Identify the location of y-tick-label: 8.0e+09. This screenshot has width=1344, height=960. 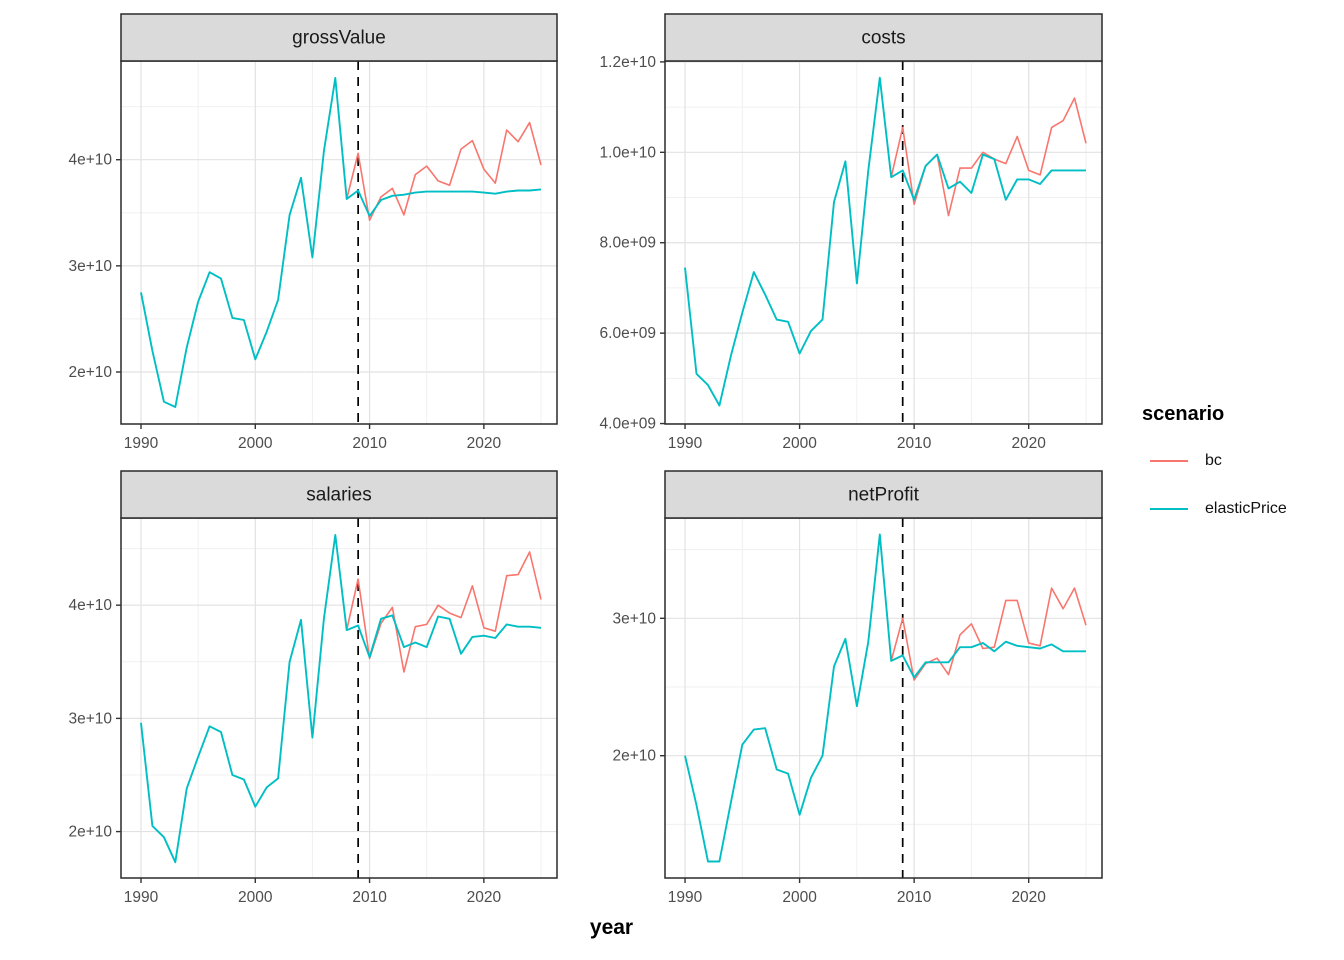
(628, 243).